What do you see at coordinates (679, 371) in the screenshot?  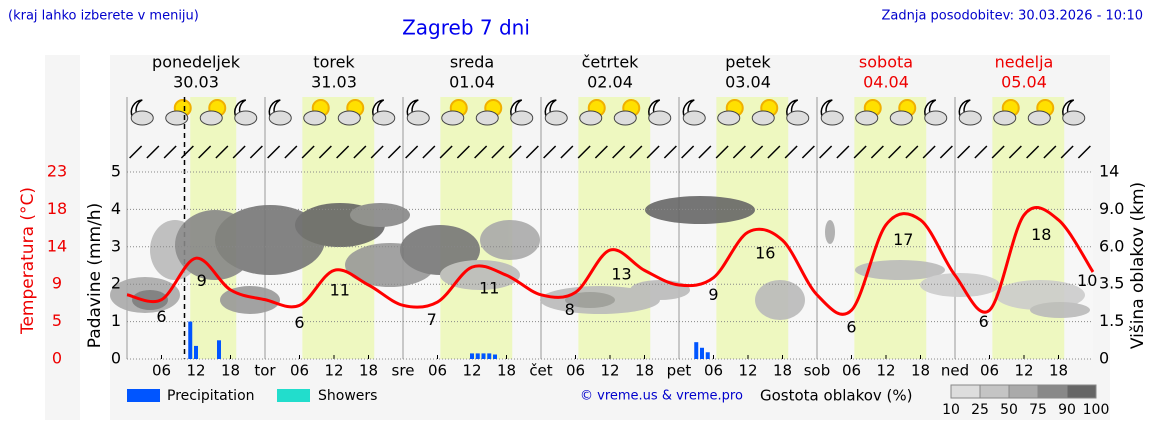 I see `x-day-label: pet` at bounding box center [679, 371].